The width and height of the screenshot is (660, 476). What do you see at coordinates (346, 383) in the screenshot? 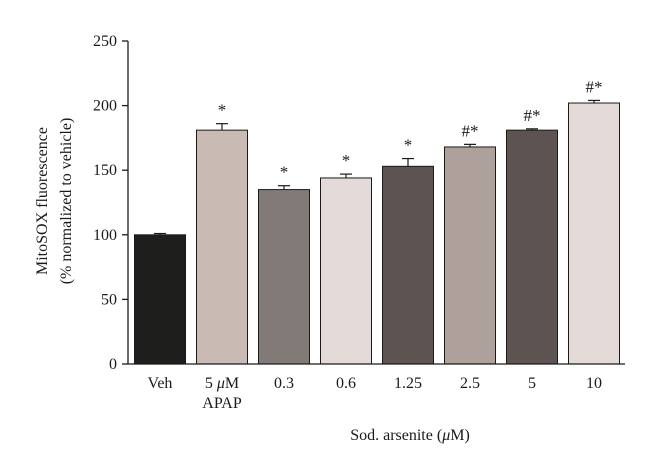
I see `x-tick-label: 0.6` at bounding box center [346, 383].